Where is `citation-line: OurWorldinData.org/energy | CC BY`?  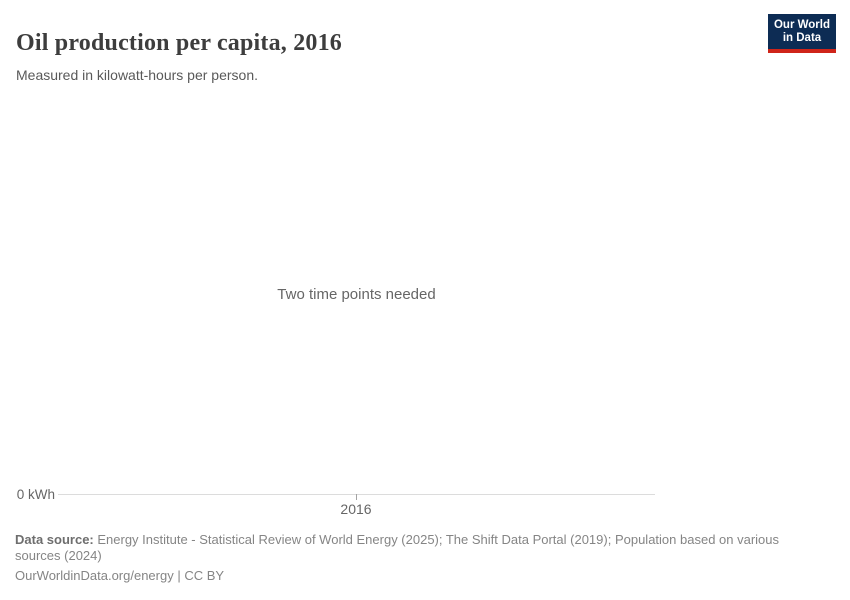
citation-line: OurWorldinData.org/energy | CC BY is located at coordinates (414, 576).